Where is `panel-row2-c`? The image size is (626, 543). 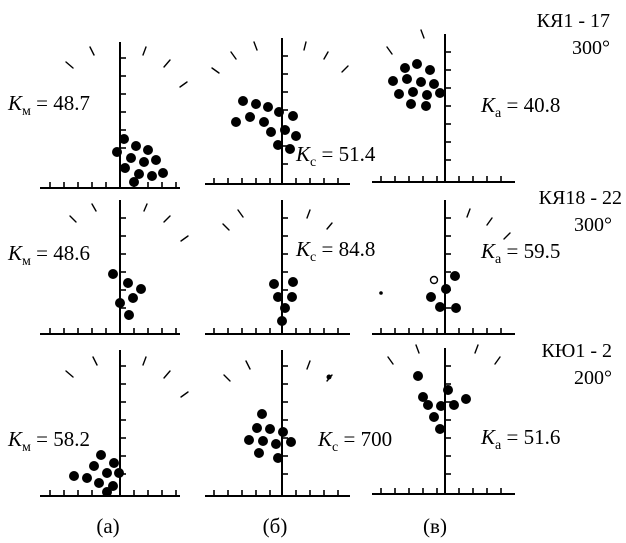 panel-row2-c is located at coordinates (443, 267).